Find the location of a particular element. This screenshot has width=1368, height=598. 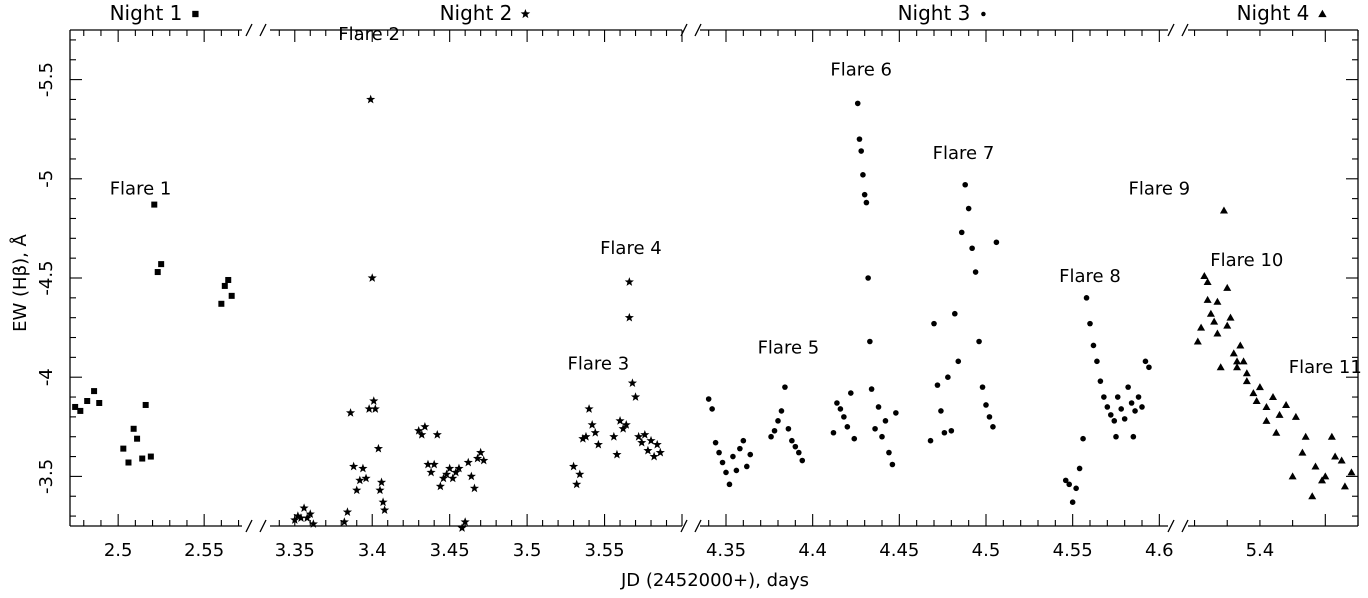

flare-label: Flare 6 is located at coordinates (861, 70).